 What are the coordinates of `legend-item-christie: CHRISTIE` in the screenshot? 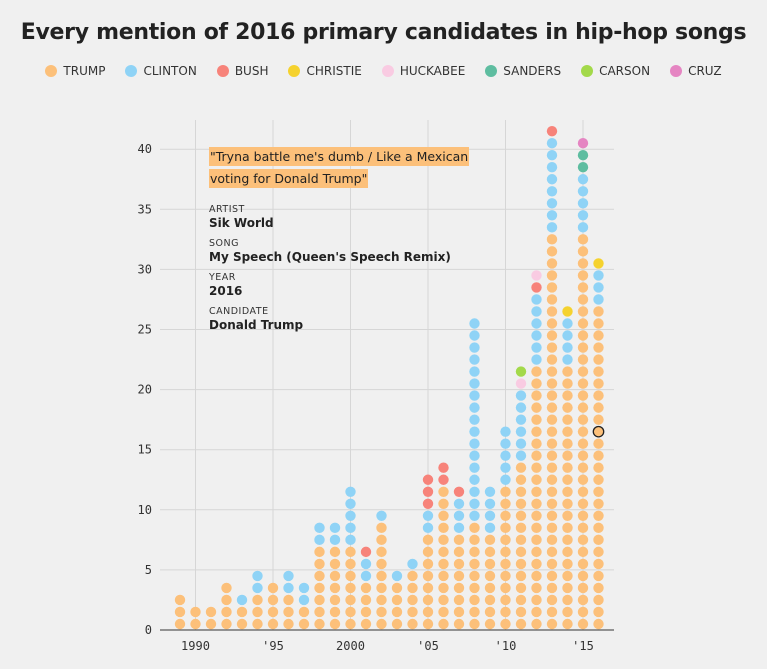 It's located at (325, 71).